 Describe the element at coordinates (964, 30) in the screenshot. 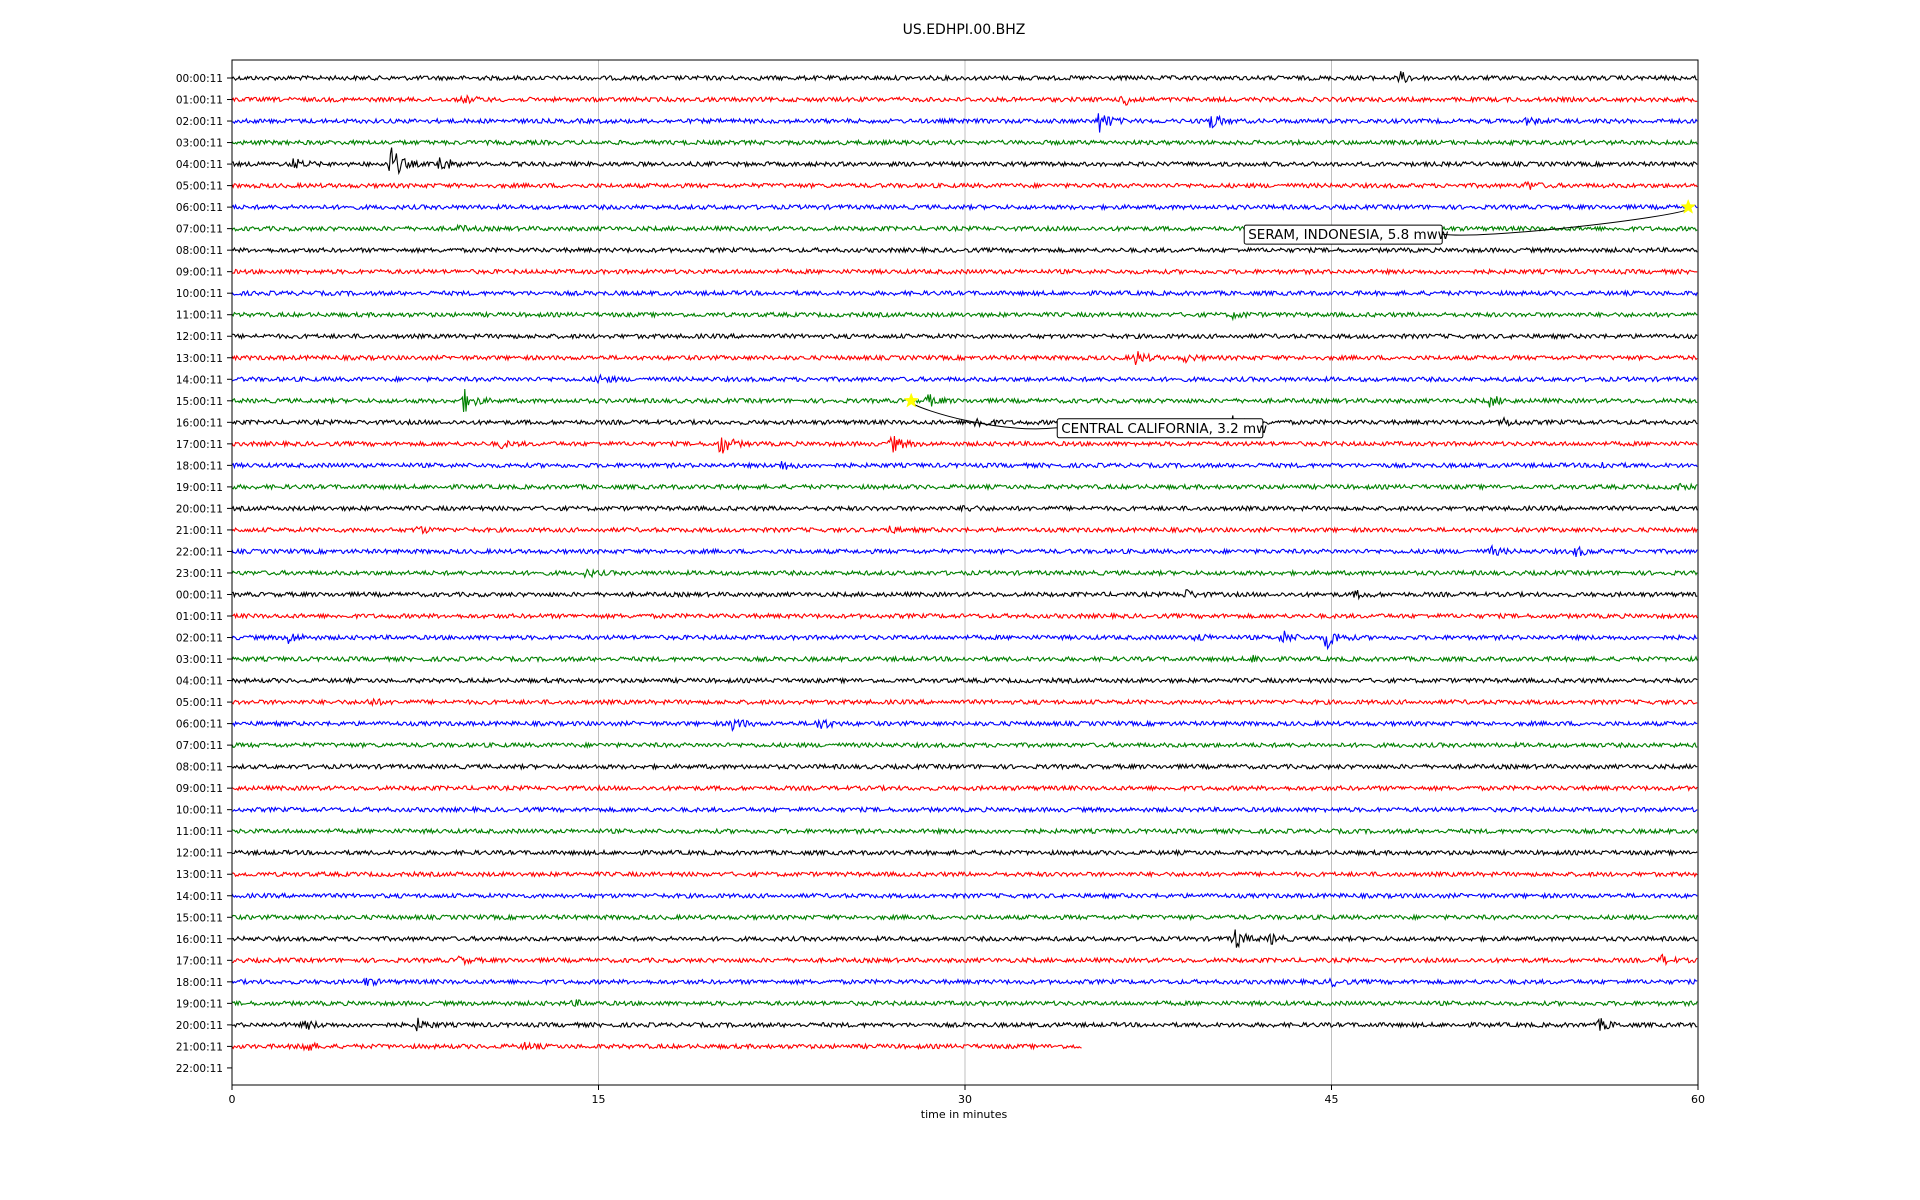

I see `chart-title: US.EDHPI.00.BHZ` at that location.